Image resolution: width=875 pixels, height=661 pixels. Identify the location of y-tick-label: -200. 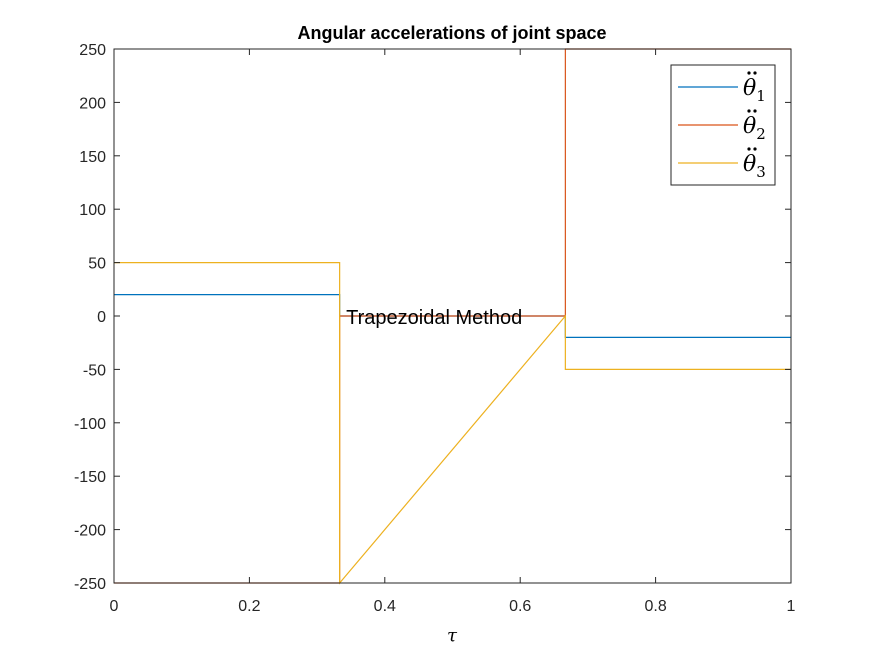
(90, 531).